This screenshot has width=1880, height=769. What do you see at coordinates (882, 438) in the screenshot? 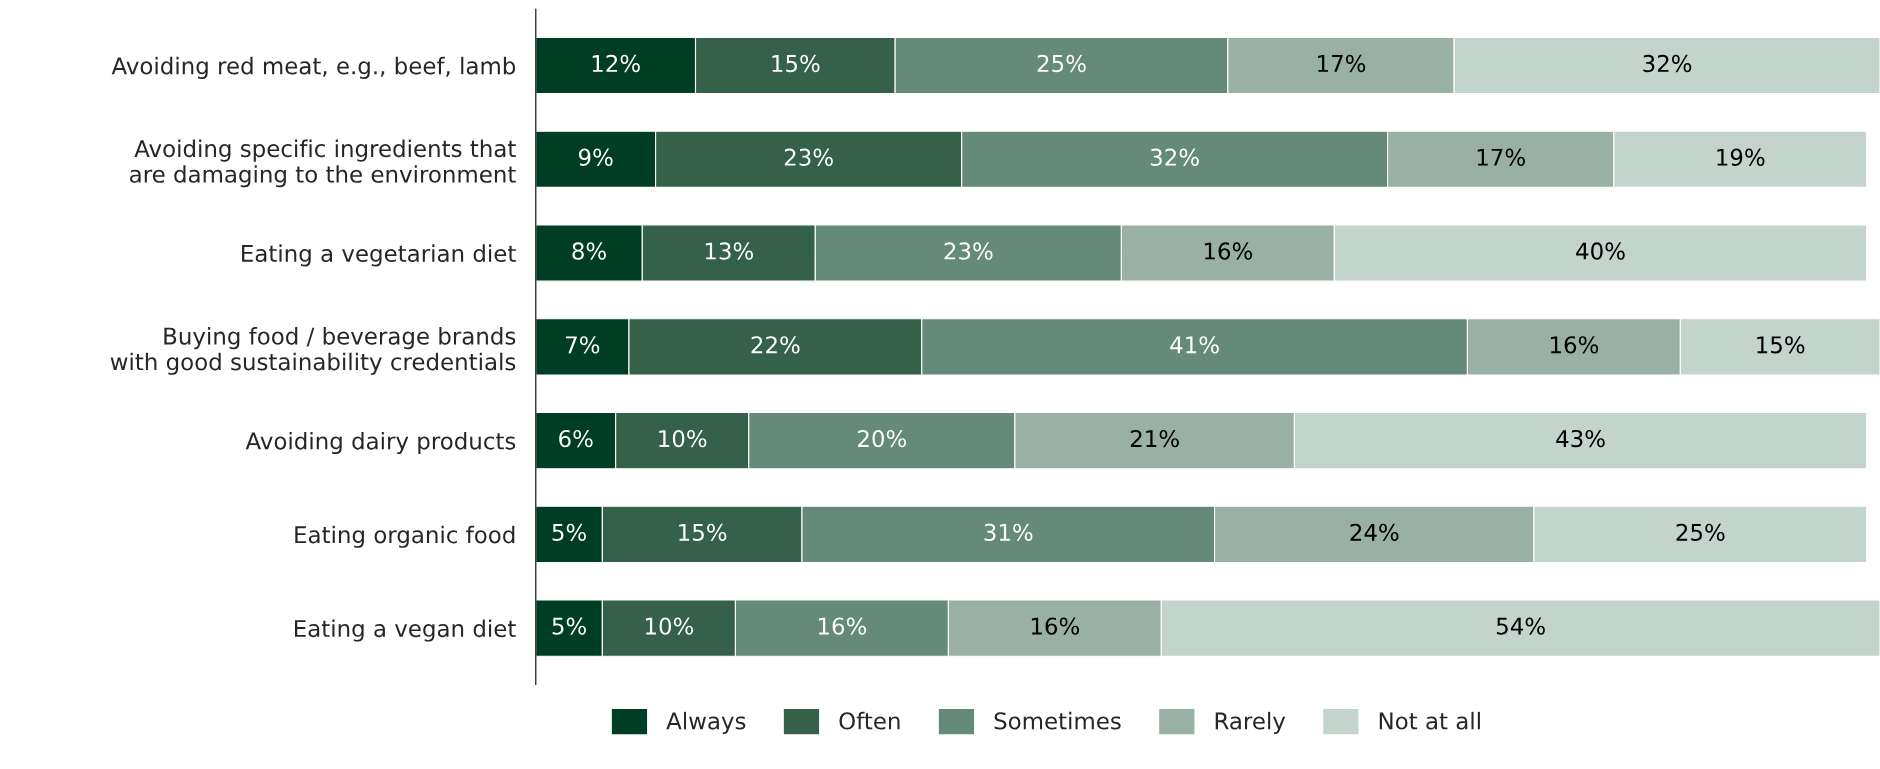
I see `data-label: 20%` at bounding box center [882, 438].